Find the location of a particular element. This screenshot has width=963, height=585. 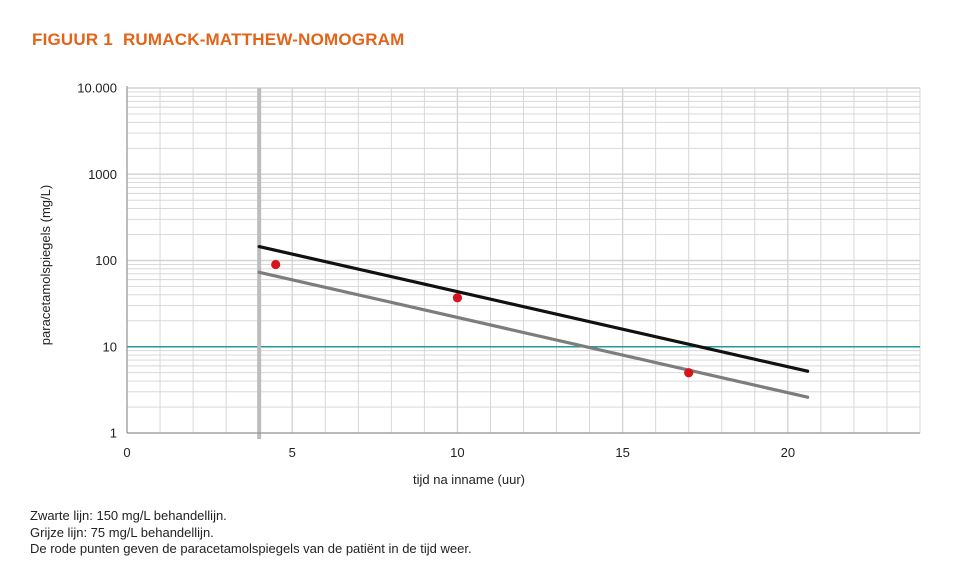

y-tick-label: 1 is located at coordinates (113, 433).